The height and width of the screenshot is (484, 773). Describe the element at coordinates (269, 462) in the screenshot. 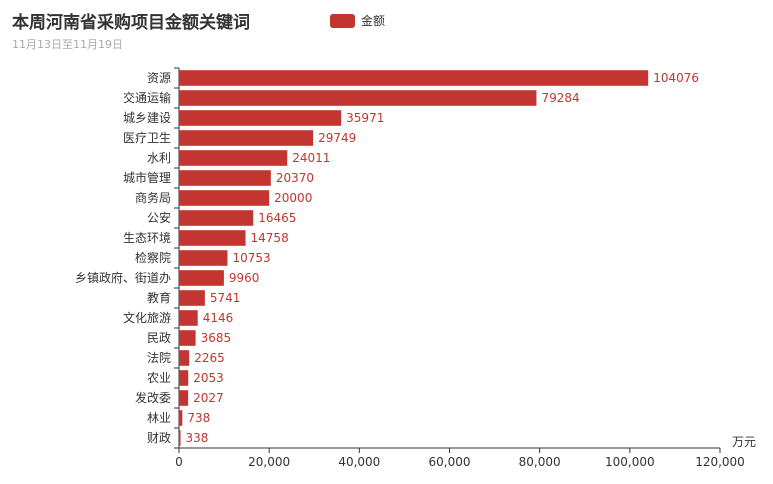

I see `x-tick-label: 20,000` at that location.